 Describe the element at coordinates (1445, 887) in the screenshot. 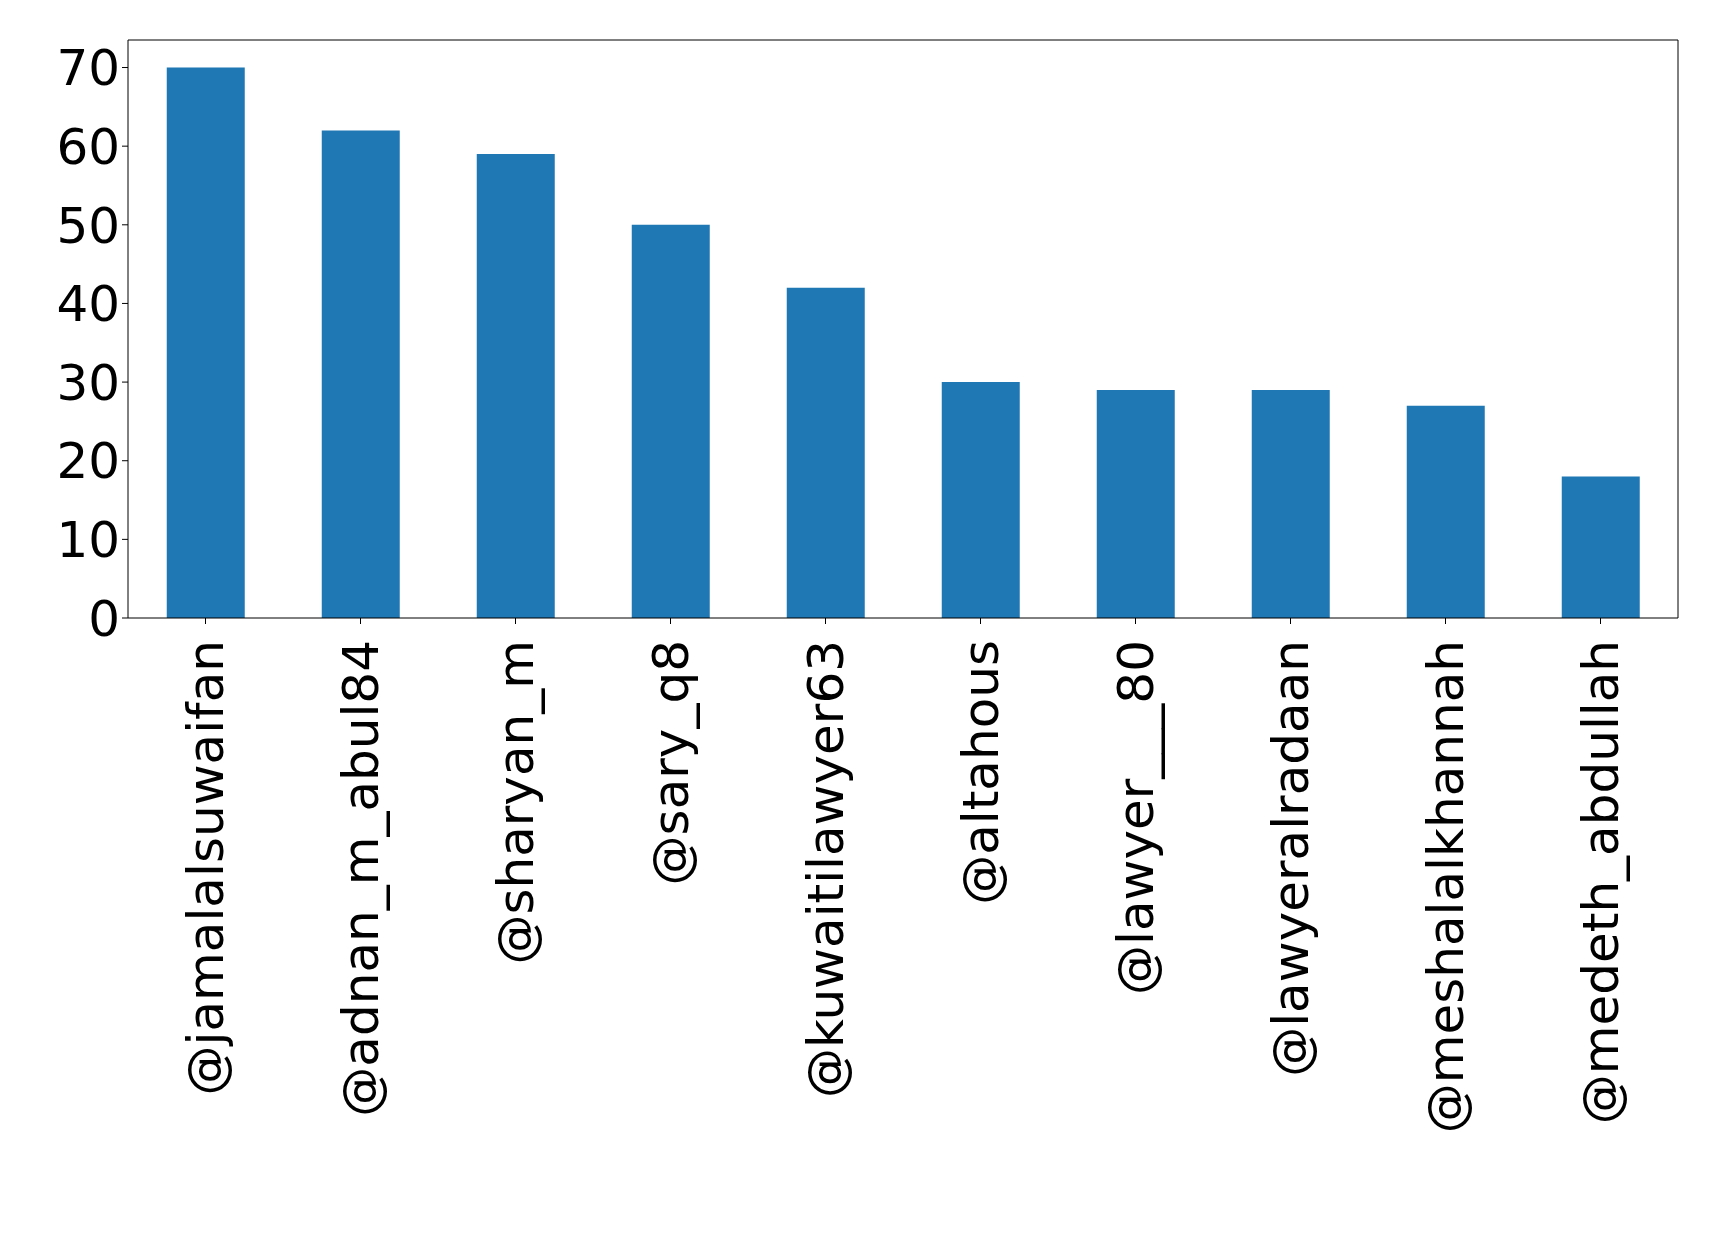

I see `x-tick-label: @meshalalkhannah` at that location.